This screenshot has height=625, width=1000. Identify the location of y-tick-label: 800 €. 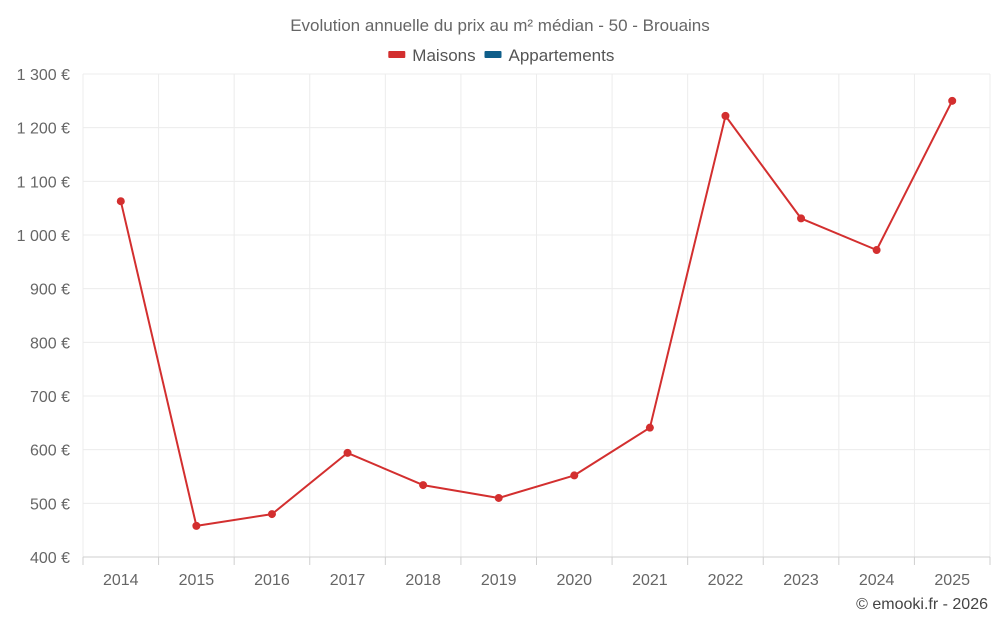
(50, 343).